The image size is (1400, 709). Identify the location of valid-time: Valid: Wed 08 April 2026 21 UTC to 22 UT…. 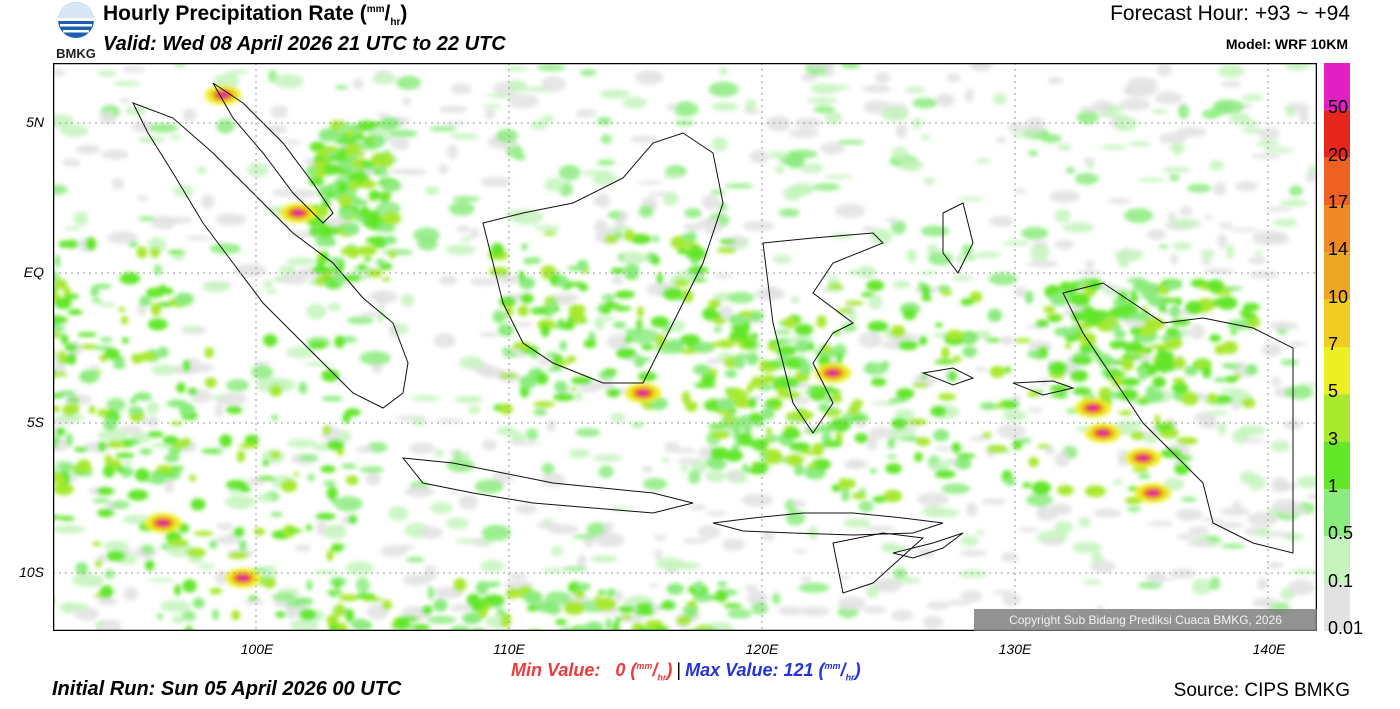
(304, 44).